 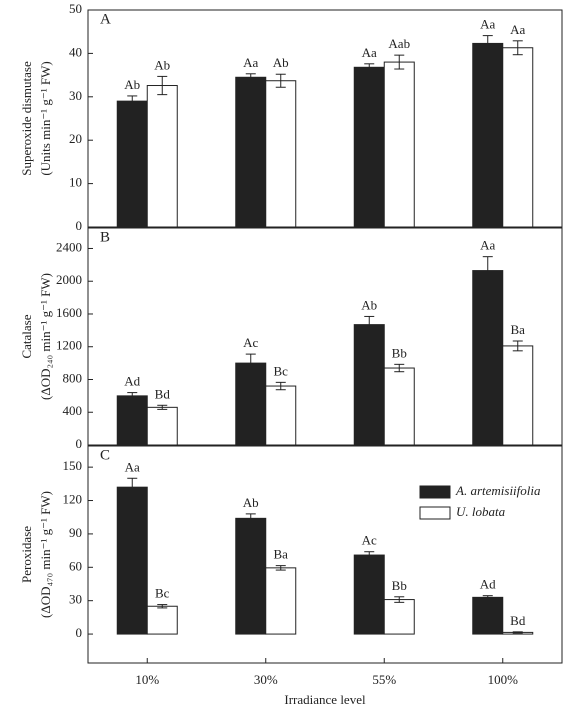 I want to click on legend-label: U. lobata, so click(x=481, y=511).